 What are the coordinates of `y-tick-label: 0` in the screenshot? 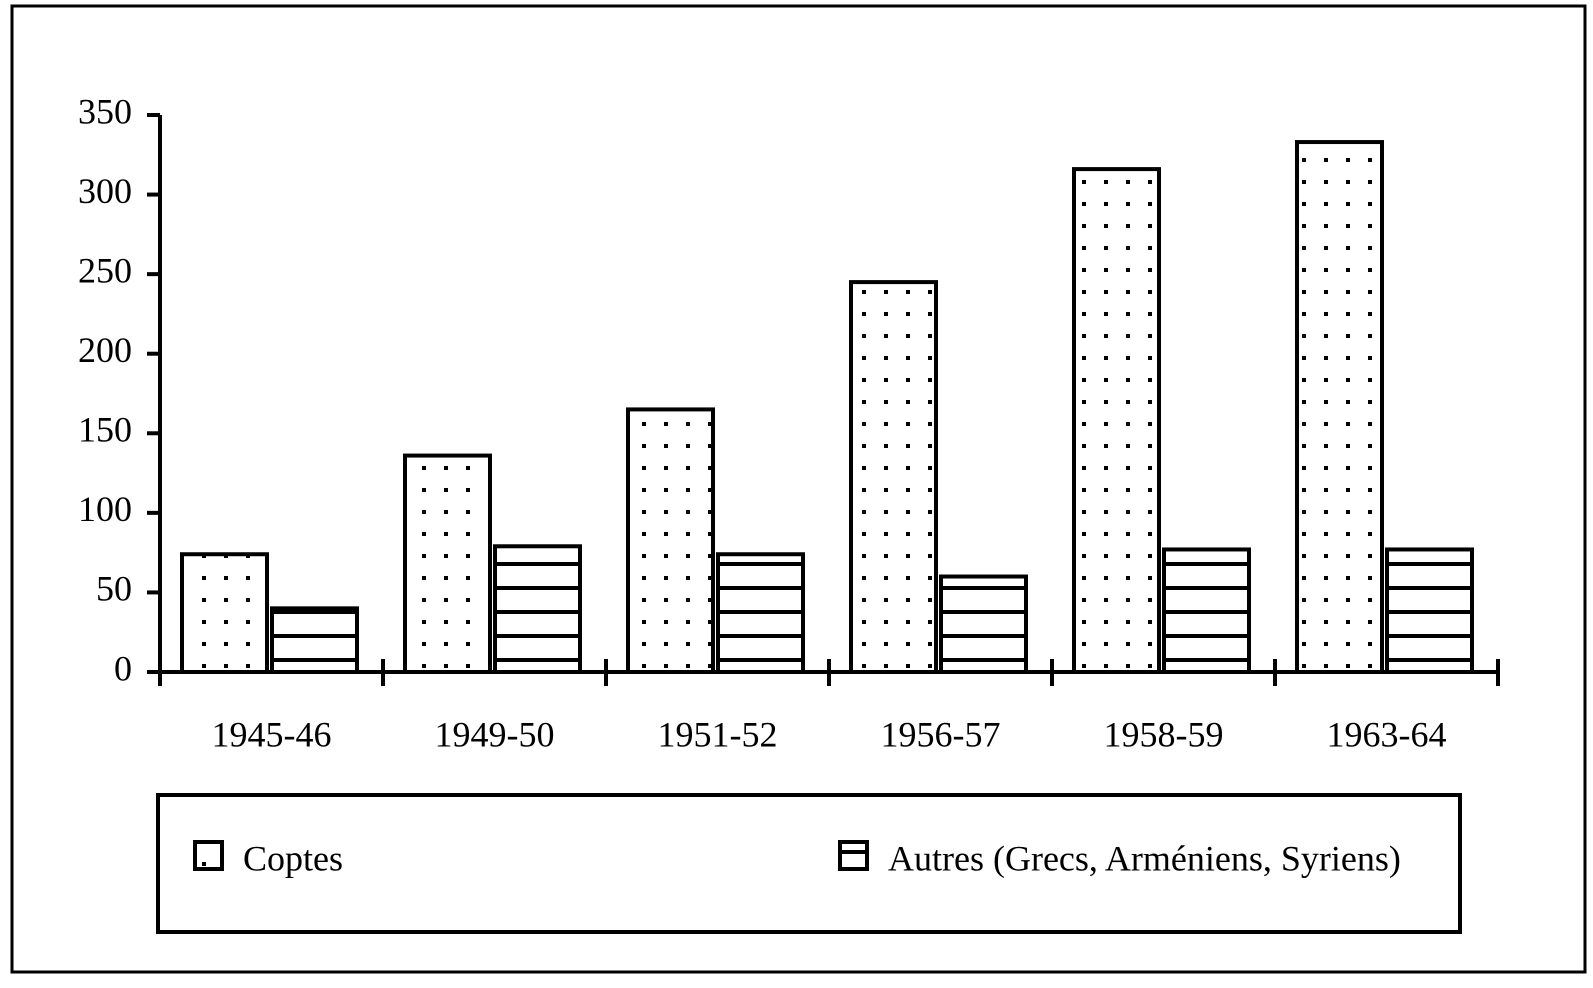 It's located at (123, 668).